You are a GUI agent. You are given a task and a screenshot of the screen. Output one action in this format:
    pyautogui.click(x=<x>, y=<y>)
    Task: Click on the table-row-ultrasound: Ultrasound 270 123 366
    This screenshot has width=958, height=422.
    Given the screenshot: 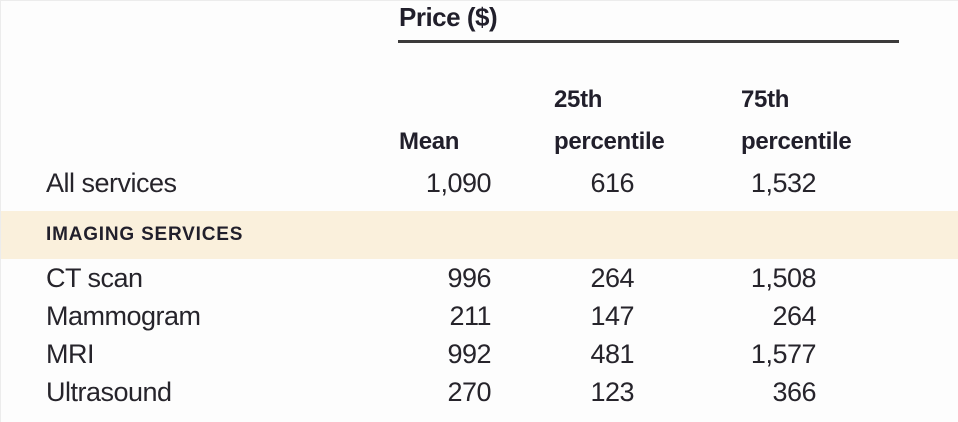 What is the action you would take?
    pyautogui.click(x=479, y=392)
    